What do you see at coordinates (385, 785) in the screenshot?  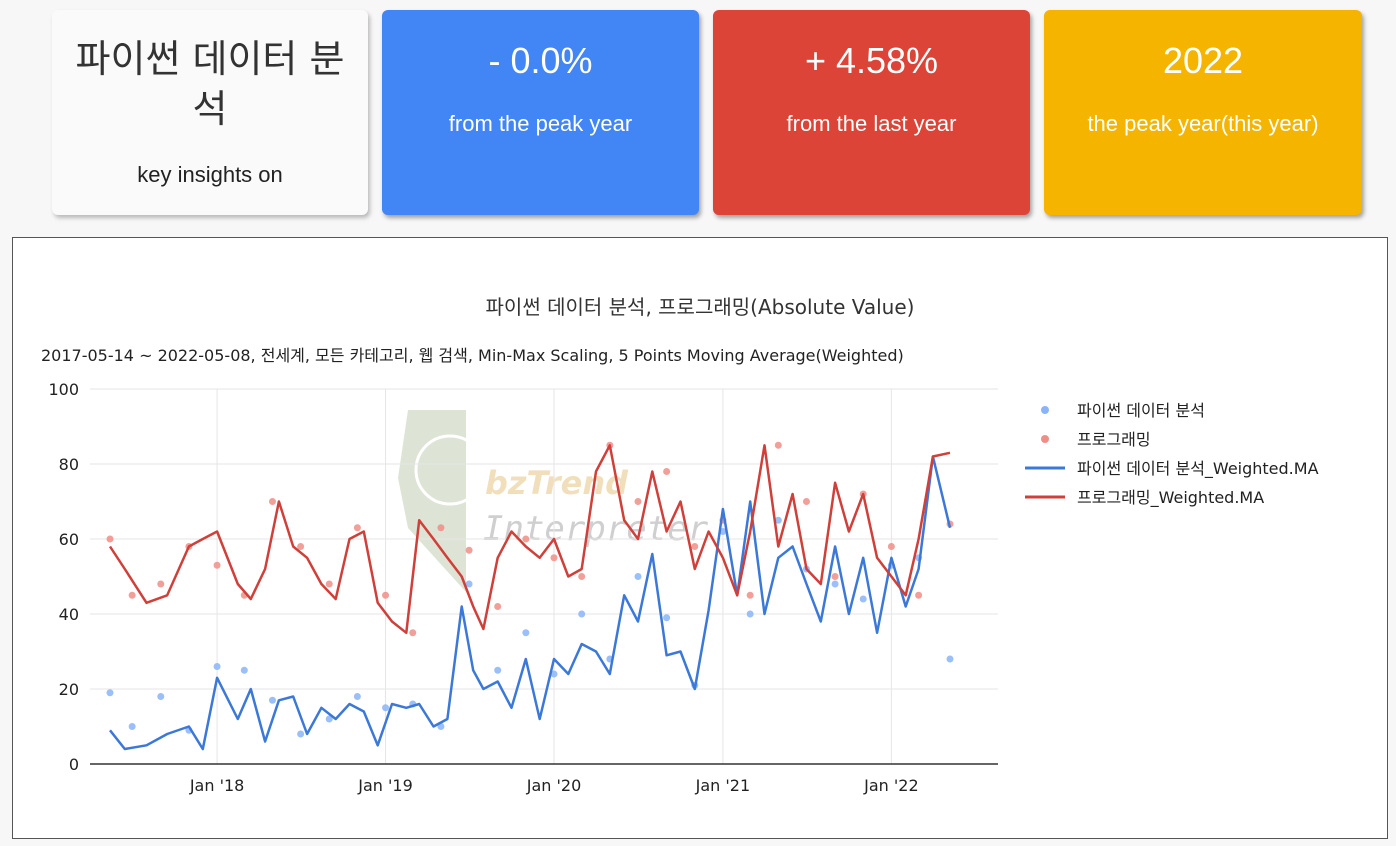 I see `x-tick-label: Jan '19` at bounding box center [385, 785].